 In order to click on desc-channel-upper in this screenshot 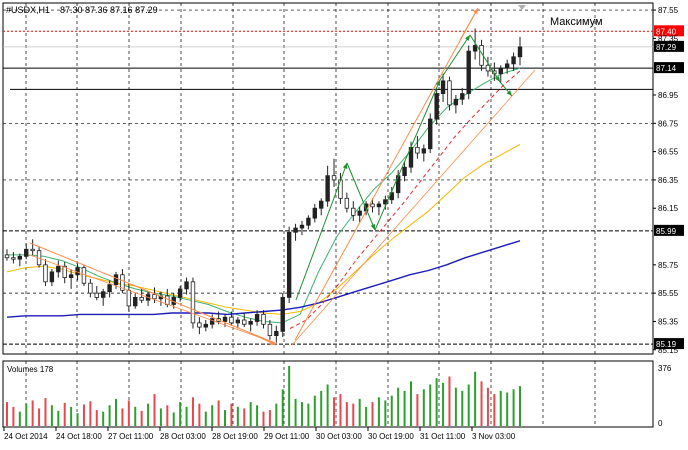, I will do `click(152, 293)`.